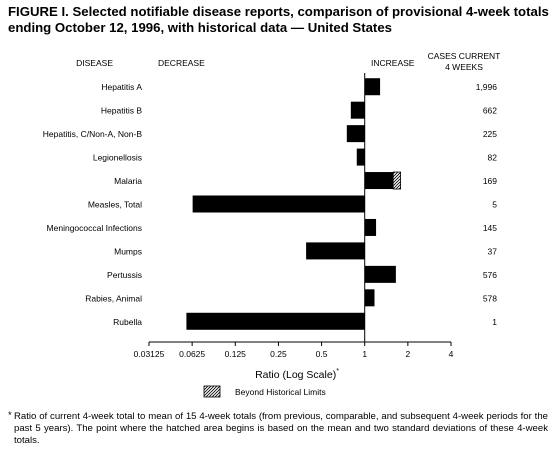 The image size is (557, 460). I want to click on x-axis-label-marker: *, so click(337, 371).